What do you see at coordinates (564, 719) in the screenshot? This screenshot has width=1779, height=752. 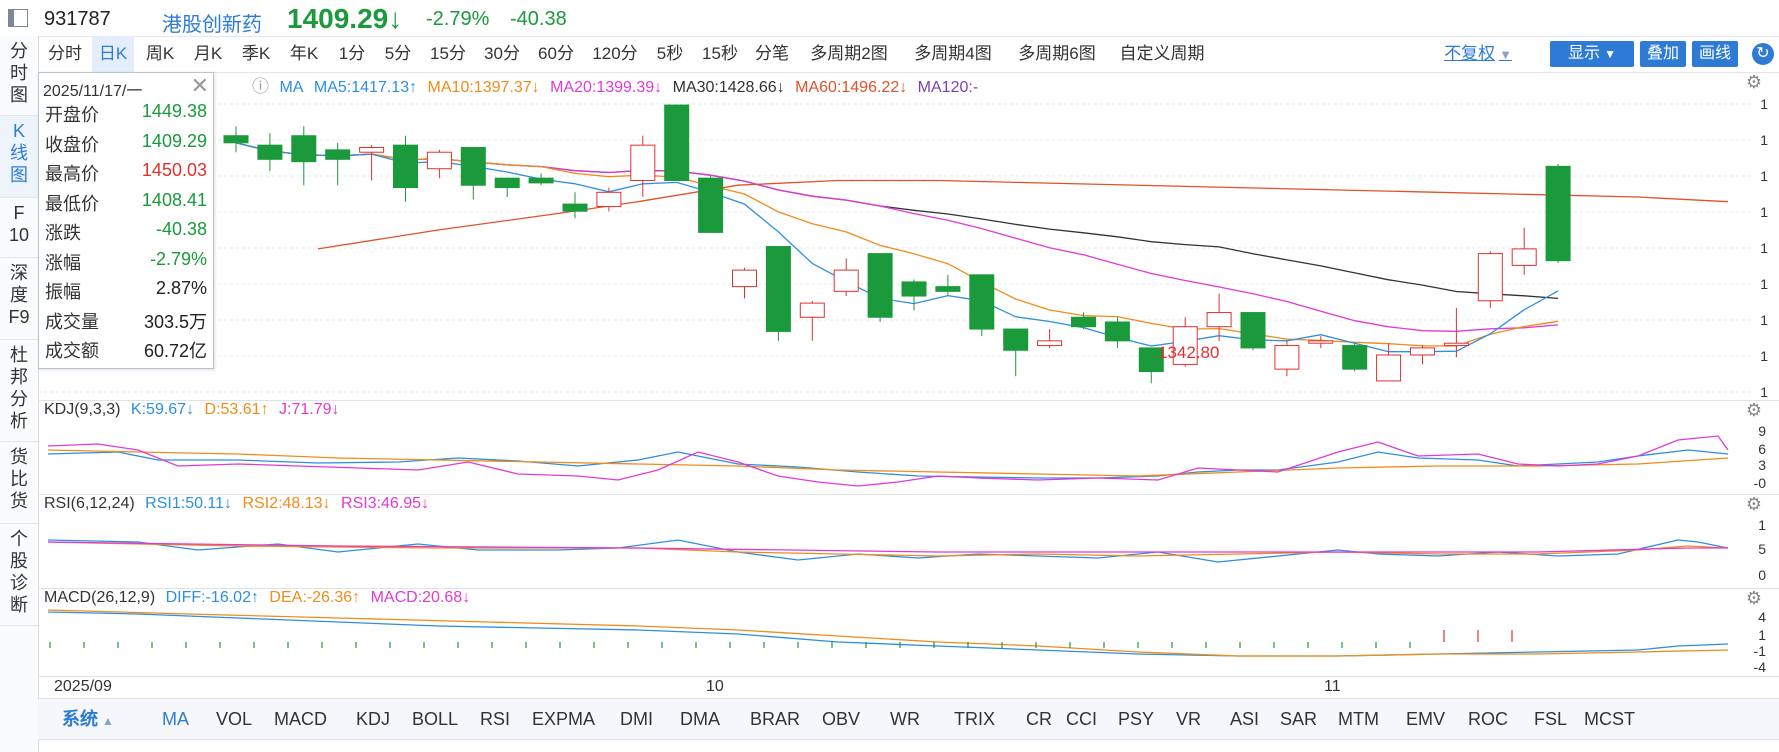 I see `indicator-tab: EXPMA` at bounding box center [564, 719].